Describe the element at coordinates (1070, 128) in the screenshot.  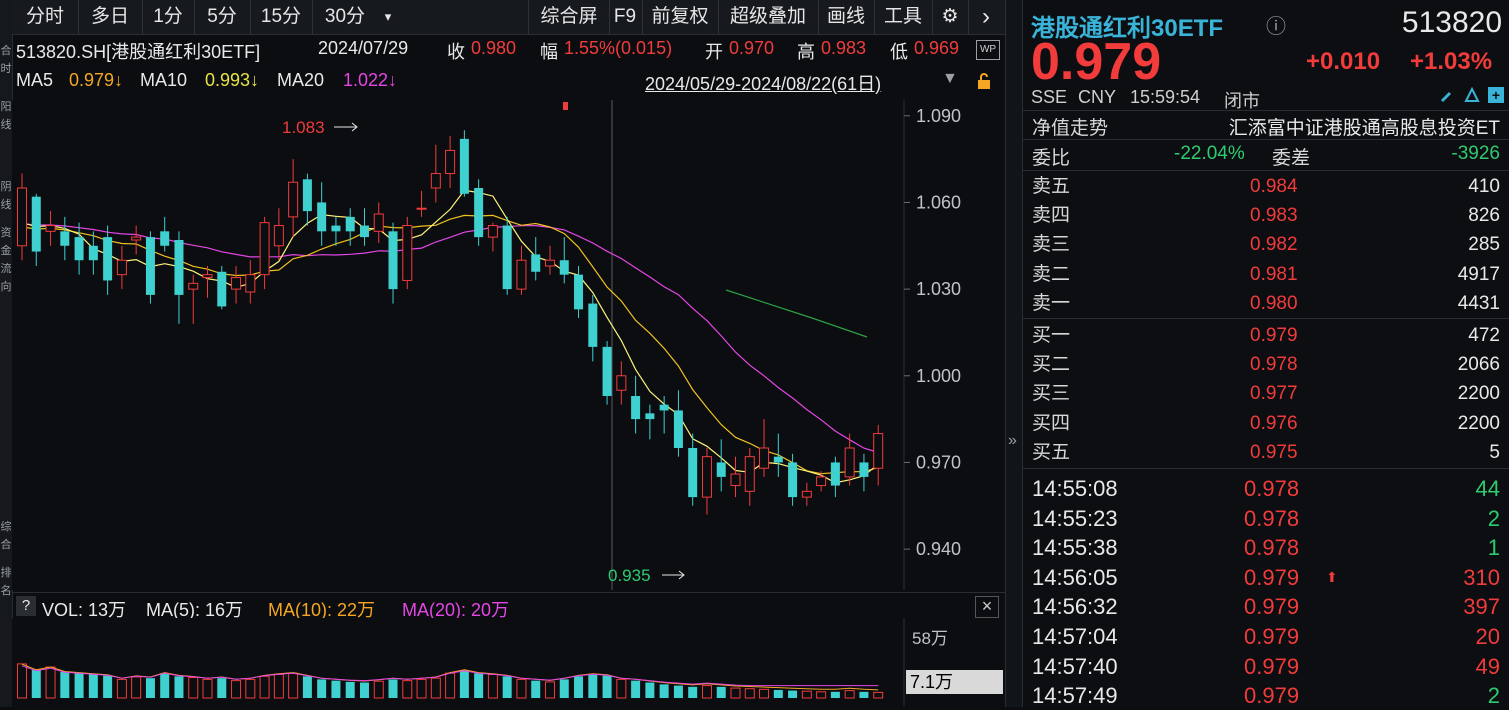
I see `nav-trend-link: 净值走势` at that location.